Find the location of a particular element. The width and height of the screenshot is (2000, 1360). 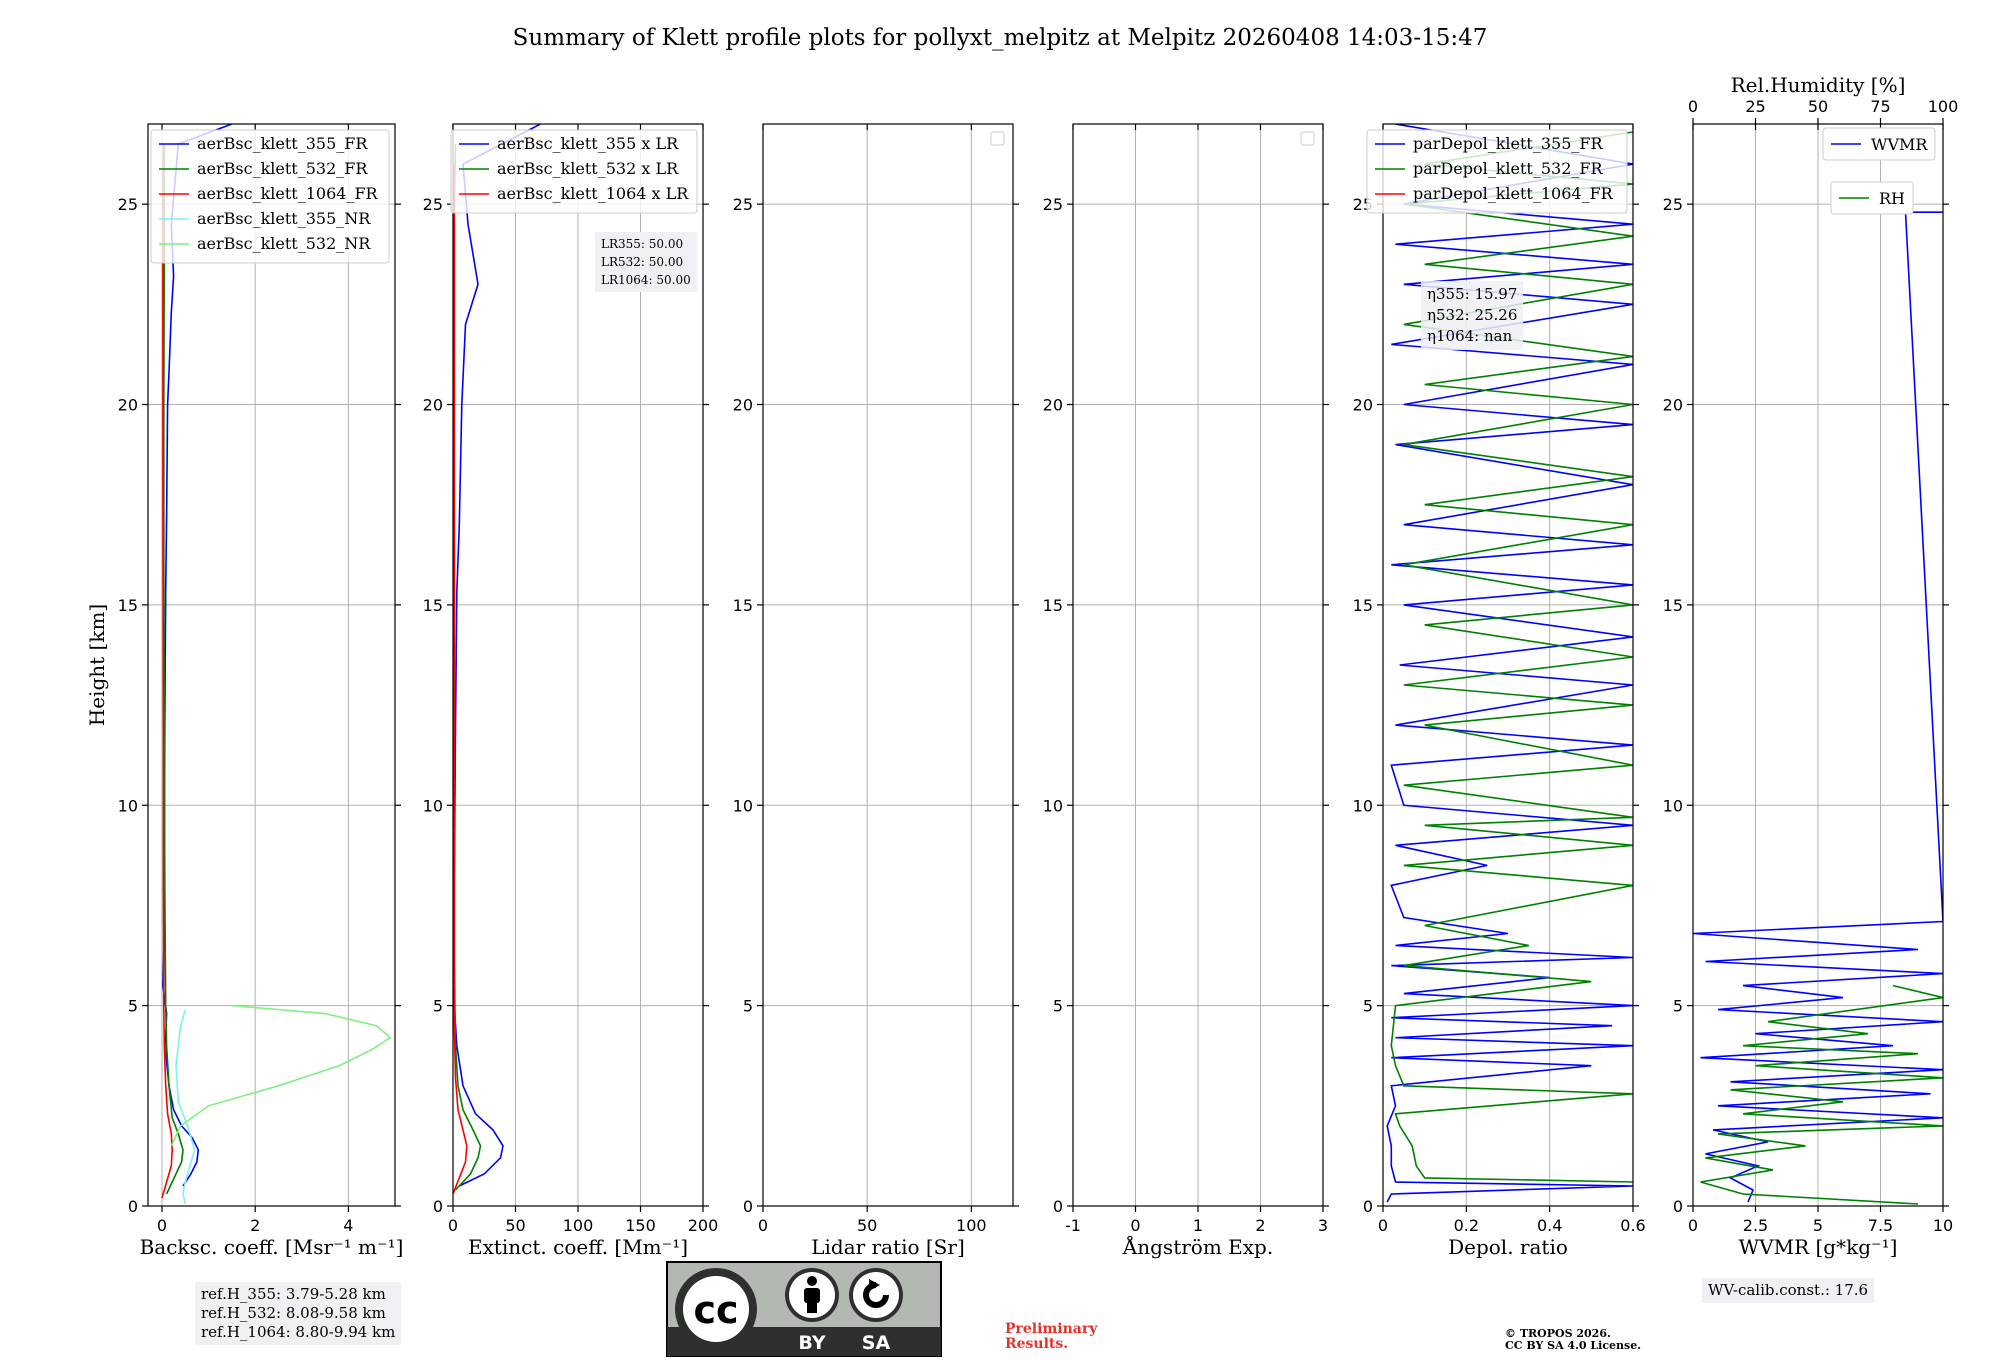

person-body-icon is located at coordinates (812, 1295).